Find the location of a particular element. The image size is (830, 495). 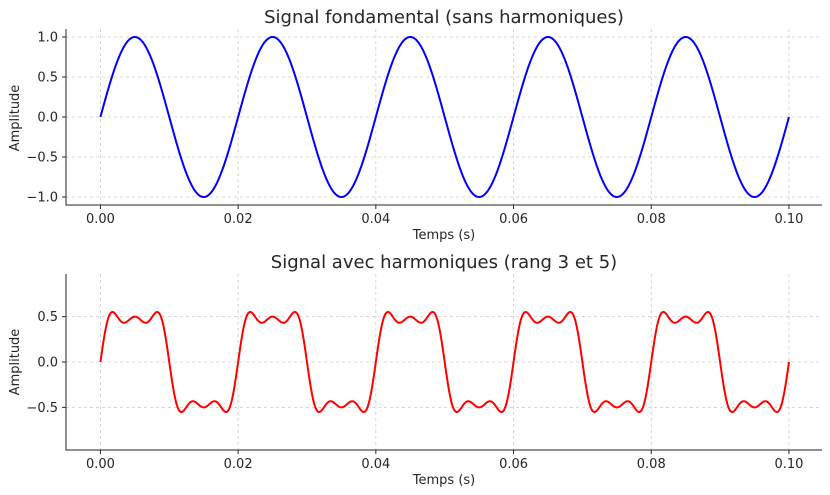

y-axis-ticks: −1.0 −0.5 0.0 0.5 1.0 is located at coordinates (46, 118).